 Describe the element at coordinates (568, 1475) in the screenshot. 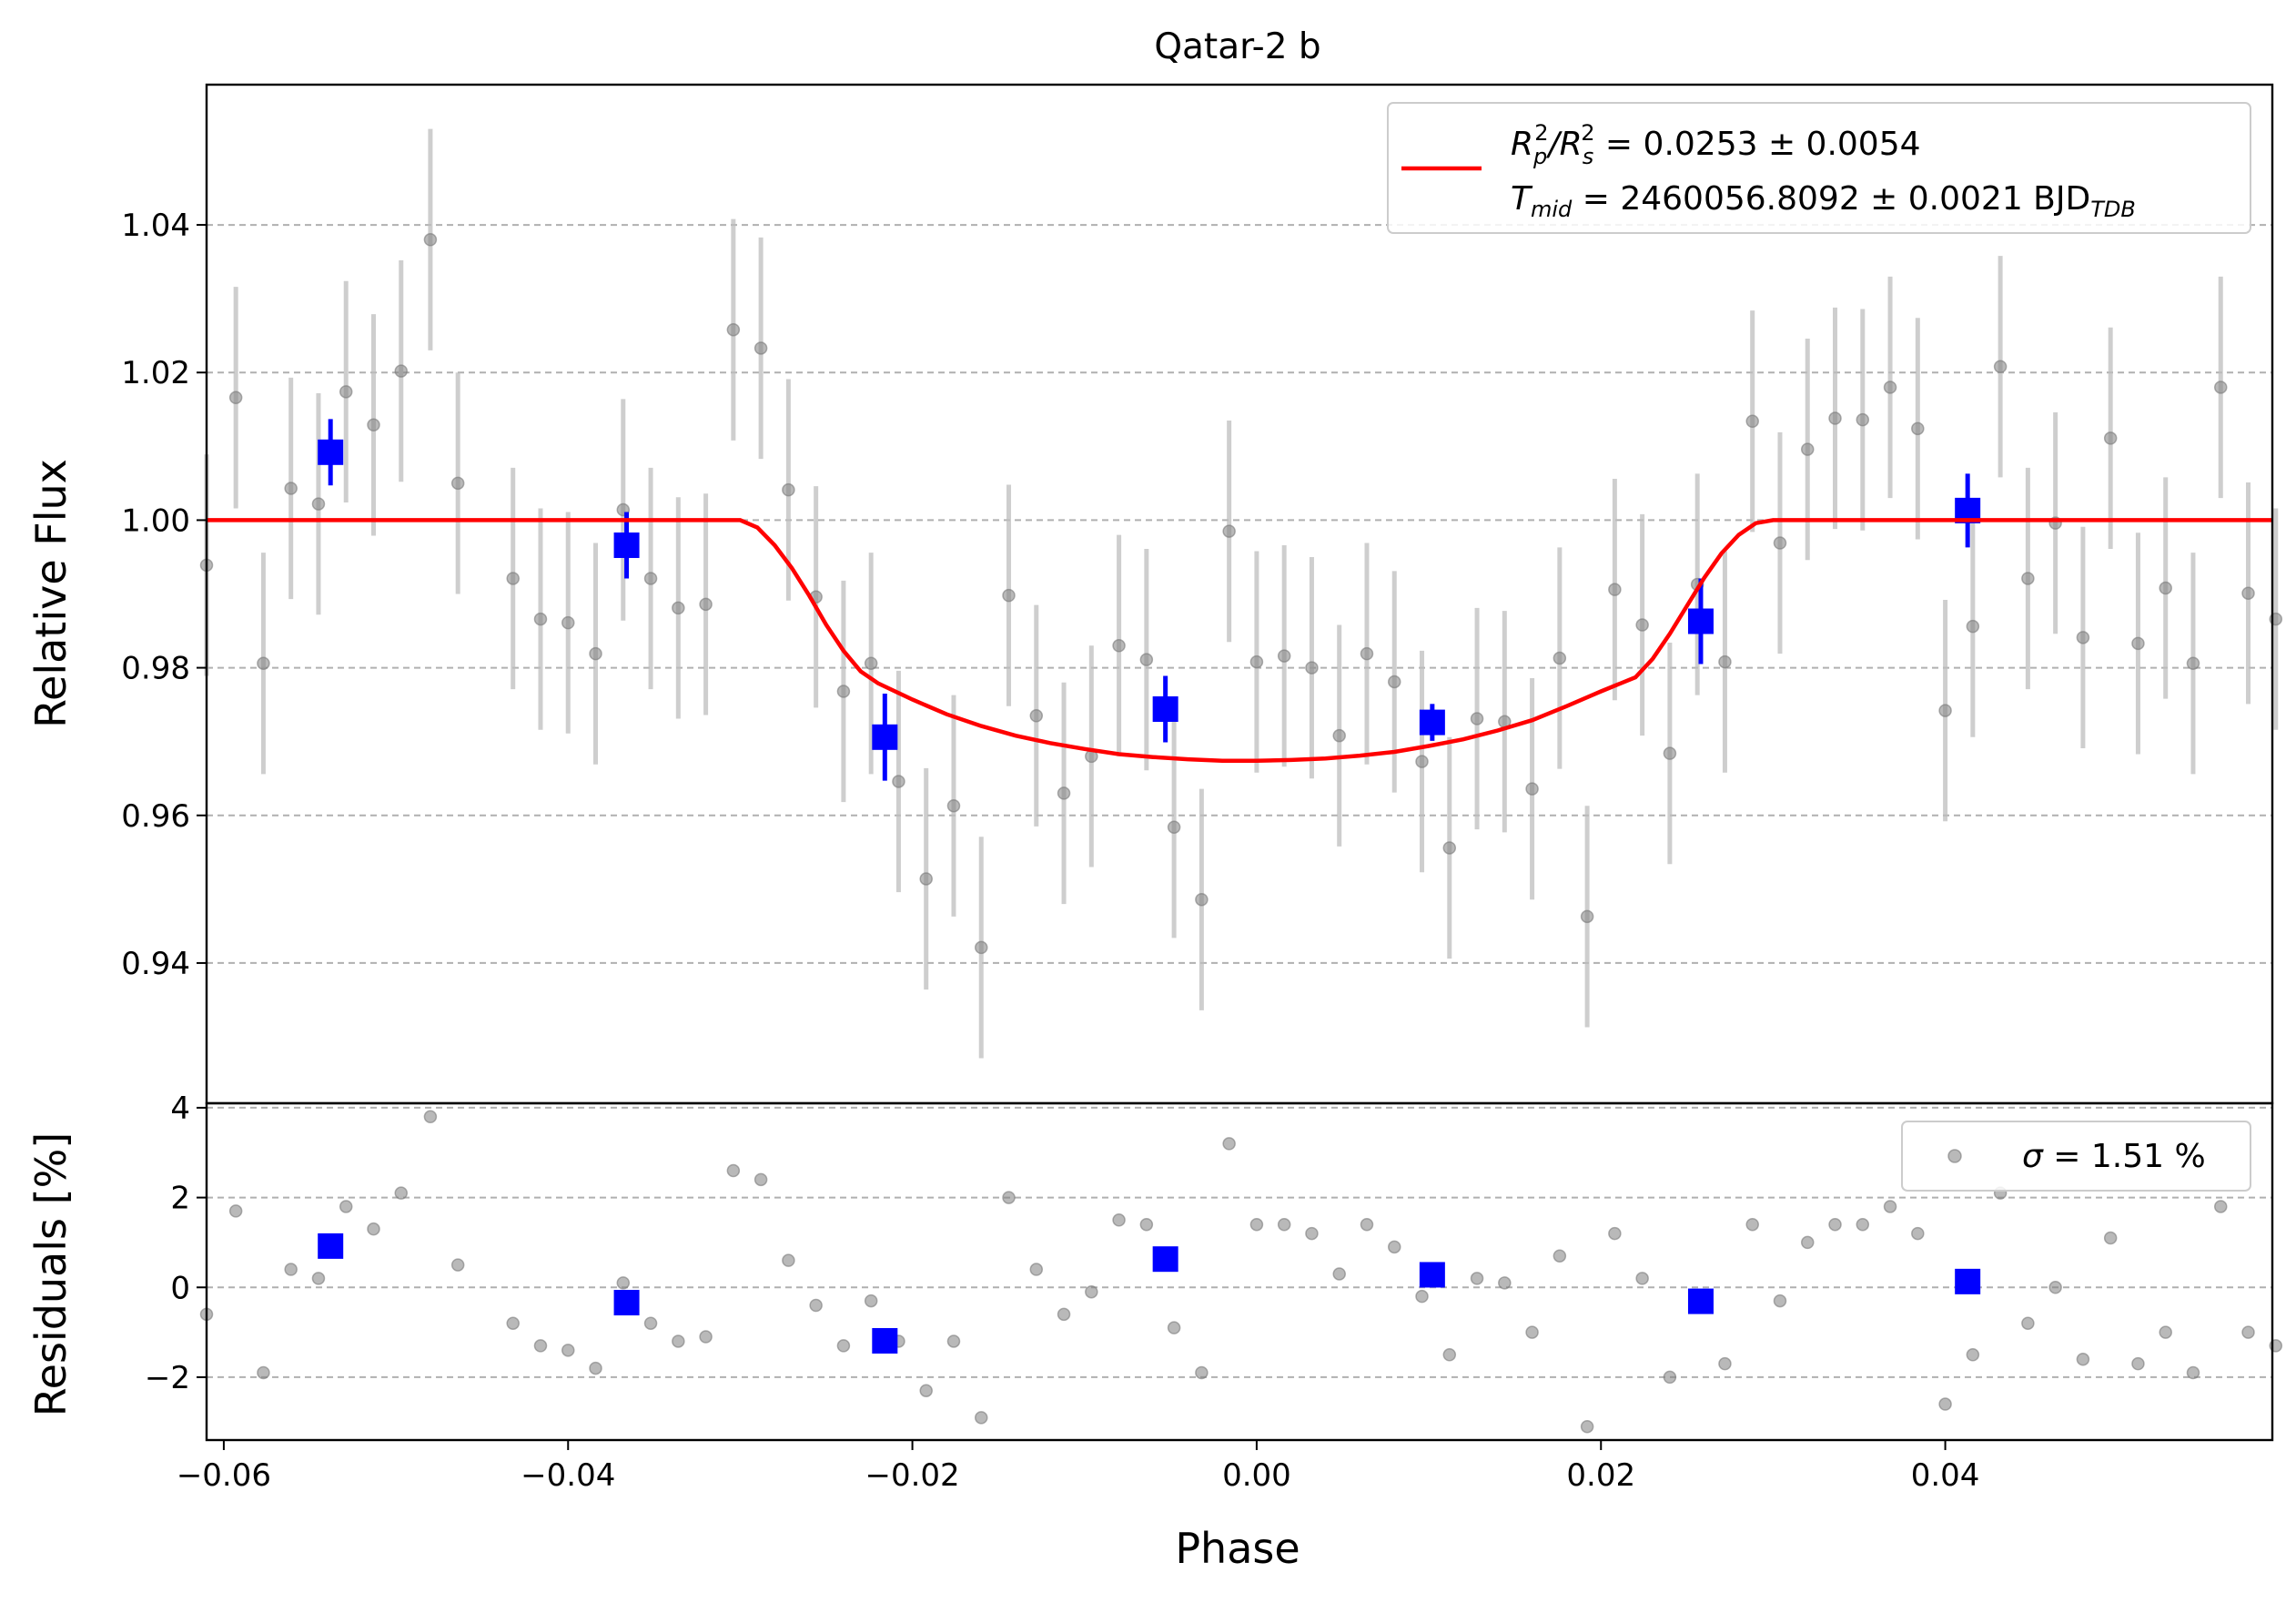

I see `x-tick-label: −0.04` at that location.